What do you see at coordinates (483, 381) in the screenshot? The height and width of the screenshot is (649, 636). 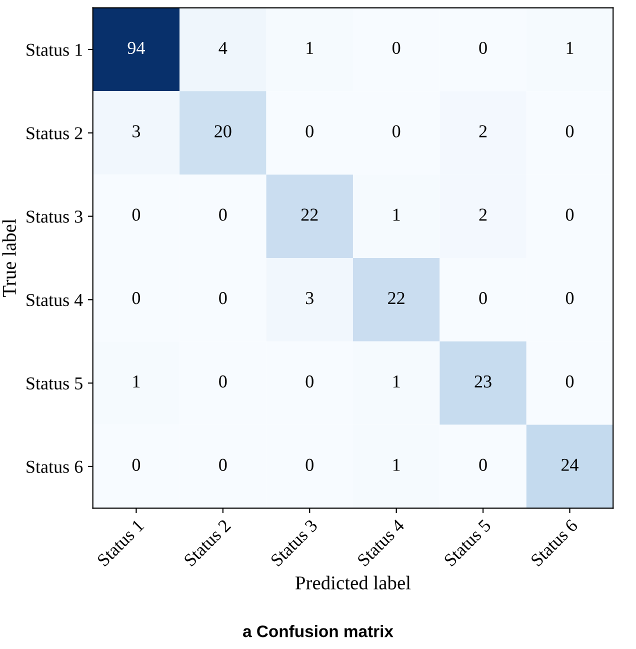 I see `data-label: 23` at bounding box center [483, 381].